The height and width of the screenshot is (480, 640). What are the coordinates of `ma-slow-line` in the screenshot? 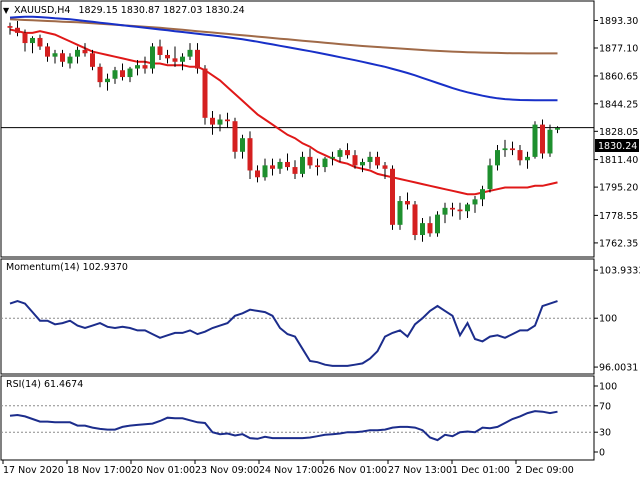 It's located at (283, 36).